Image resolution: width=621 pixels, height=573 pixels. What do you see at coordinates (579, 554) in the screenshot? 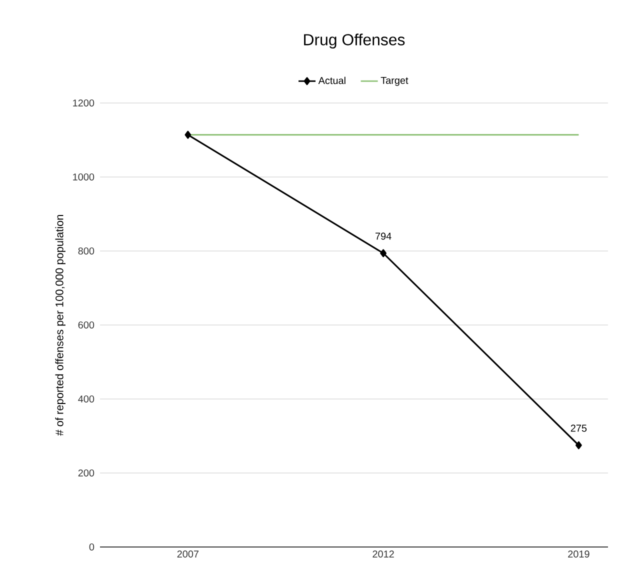
I see `x-tick-label: 2019` at bounding box center [579, 554].